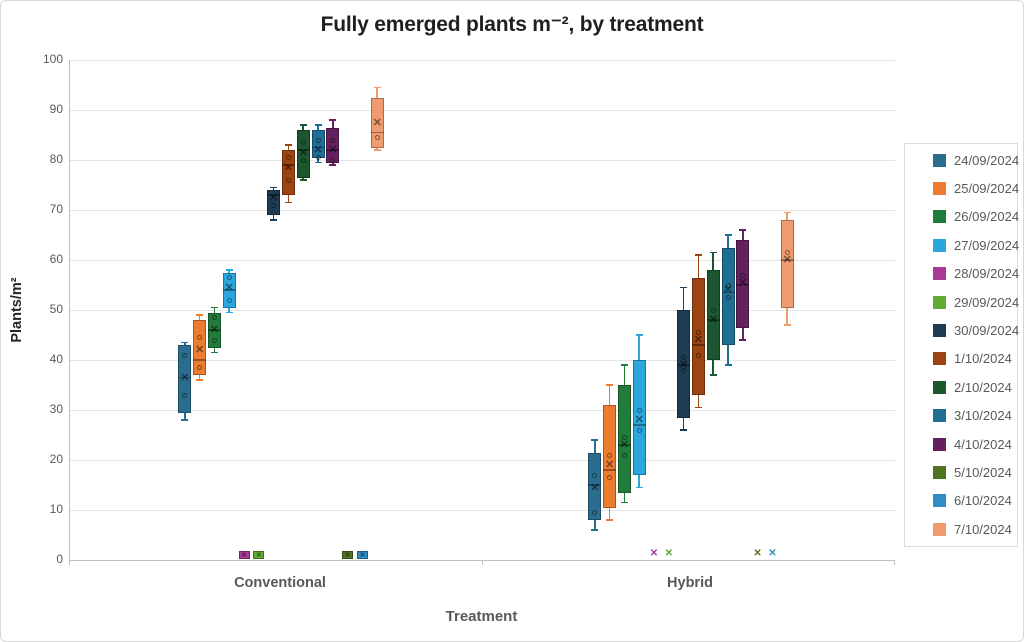  Describe the element at coordinates (975, 444) in the screenshot. I see `legend-item: 4/10/2024` at that location.